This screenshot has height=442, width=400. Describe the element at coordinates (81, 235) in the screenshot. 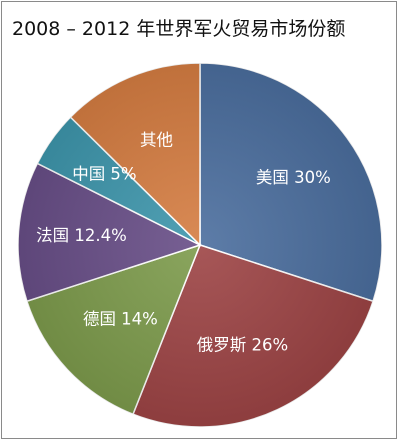

I see `pie-label-4: 法国 12.4%` at that location.